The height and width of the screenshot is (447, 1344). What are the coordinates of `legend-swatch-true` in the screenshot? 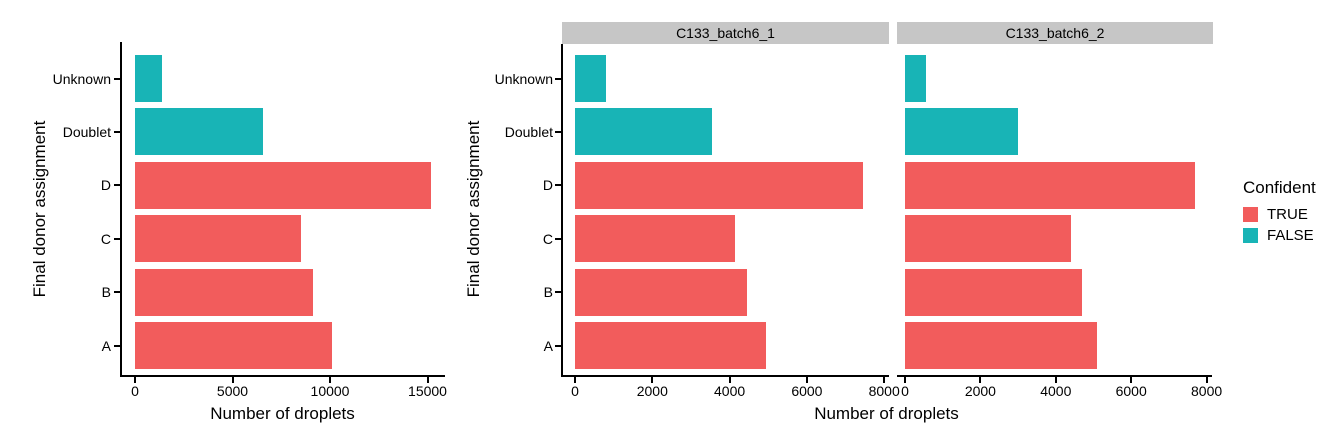 It's located at (1250, 214).